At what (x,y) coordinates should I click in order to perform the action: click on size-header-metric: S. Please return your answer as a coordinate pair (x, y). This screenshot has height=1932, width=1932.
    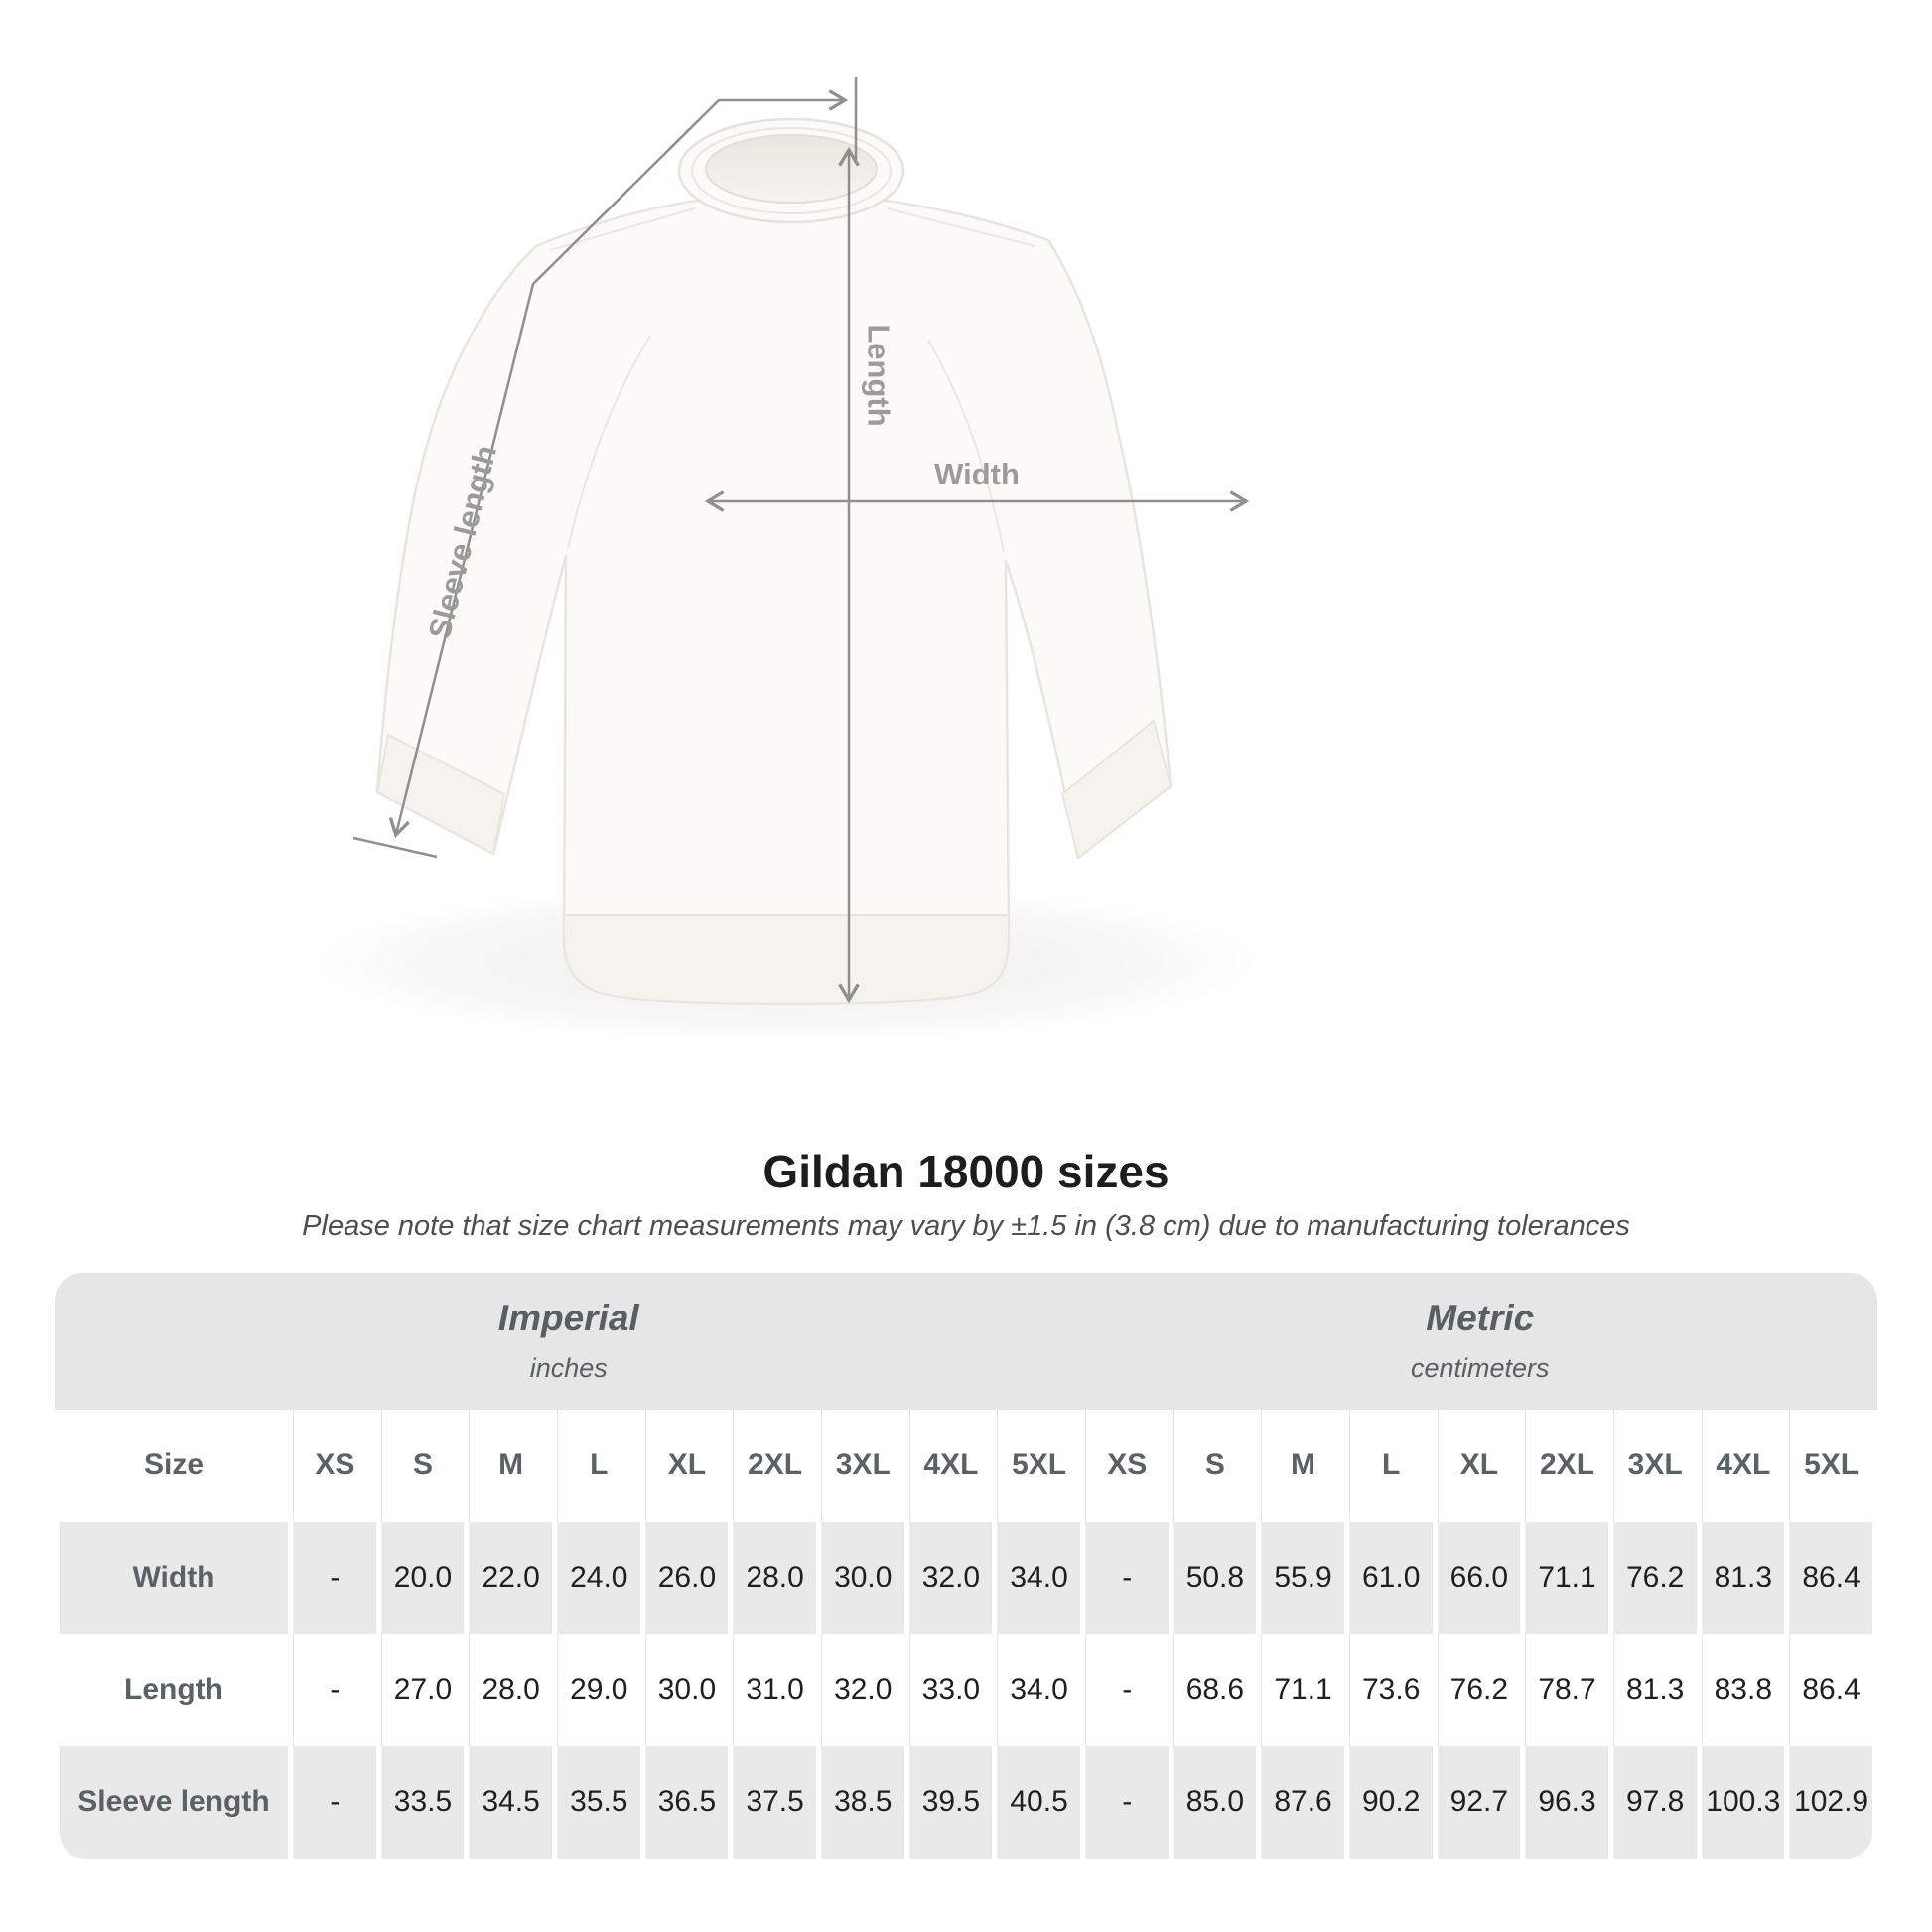
    Looking at the image, I should click on (1215, 1465).